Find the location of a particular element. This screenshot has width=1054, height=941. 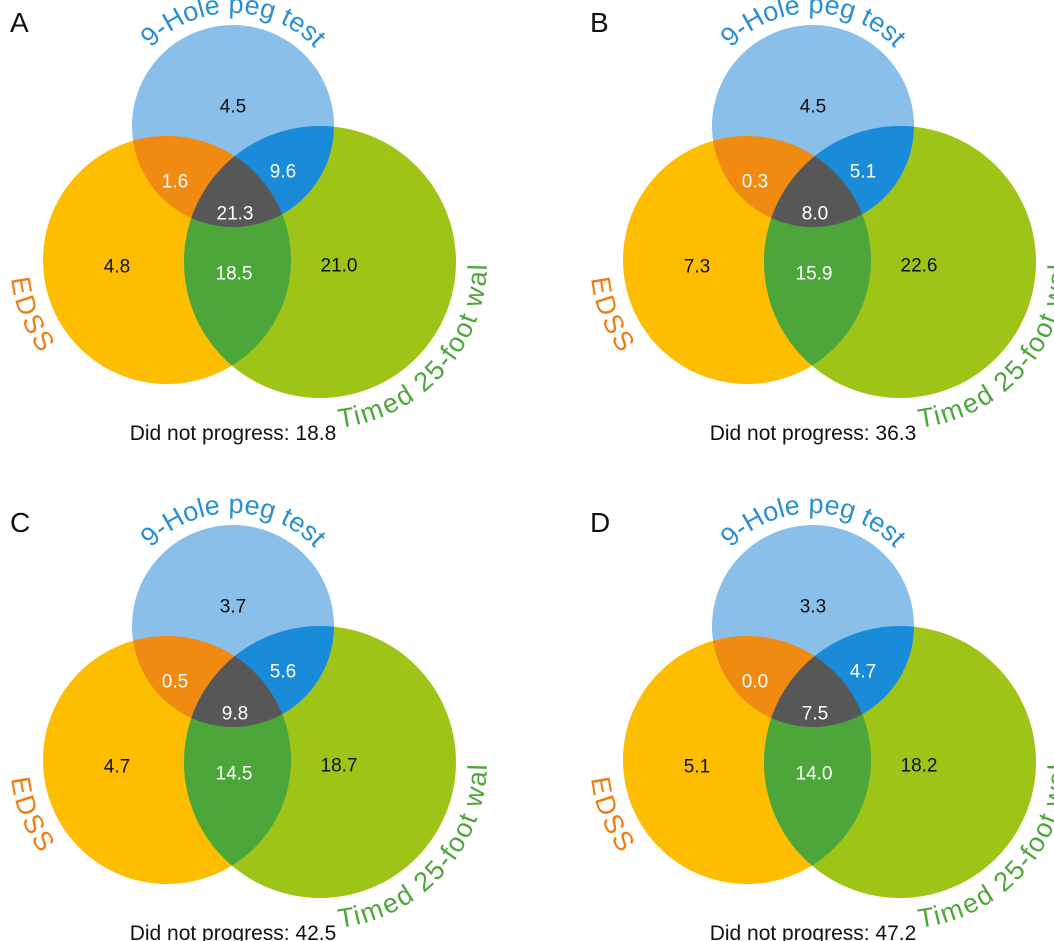

value-peg-only: 3.3 is located at coordinates (813, 607).